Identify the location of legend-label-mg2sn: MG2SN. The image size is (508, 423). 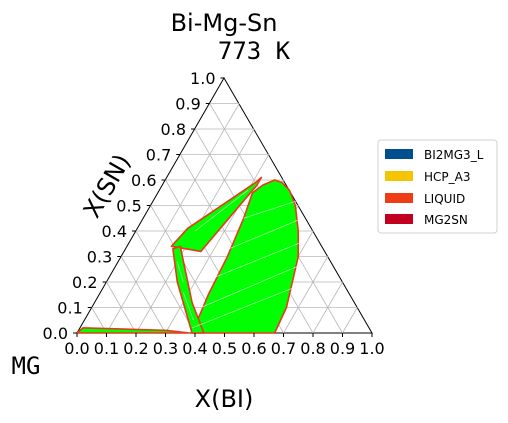
(446, 220).